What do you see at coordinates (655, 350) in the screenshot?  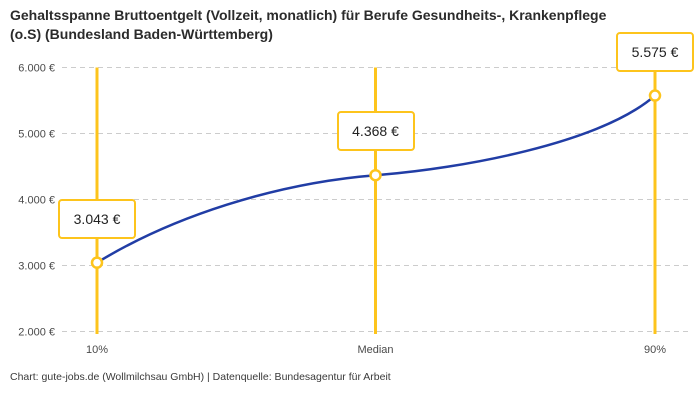 I see `x-axis-tick-label: 90%` at bounding box center [655, 350].